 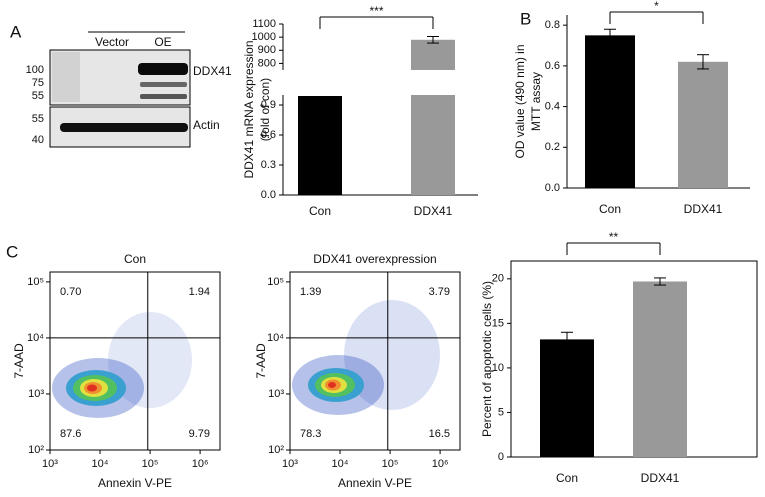 I want to click on panel-label: A, so click(x=16, y=31).